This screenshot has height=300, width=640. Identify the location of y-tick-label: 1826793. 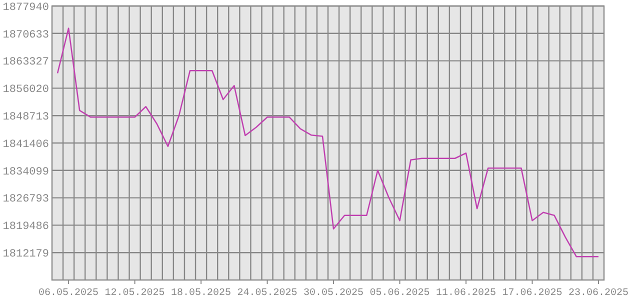
(25, 200).